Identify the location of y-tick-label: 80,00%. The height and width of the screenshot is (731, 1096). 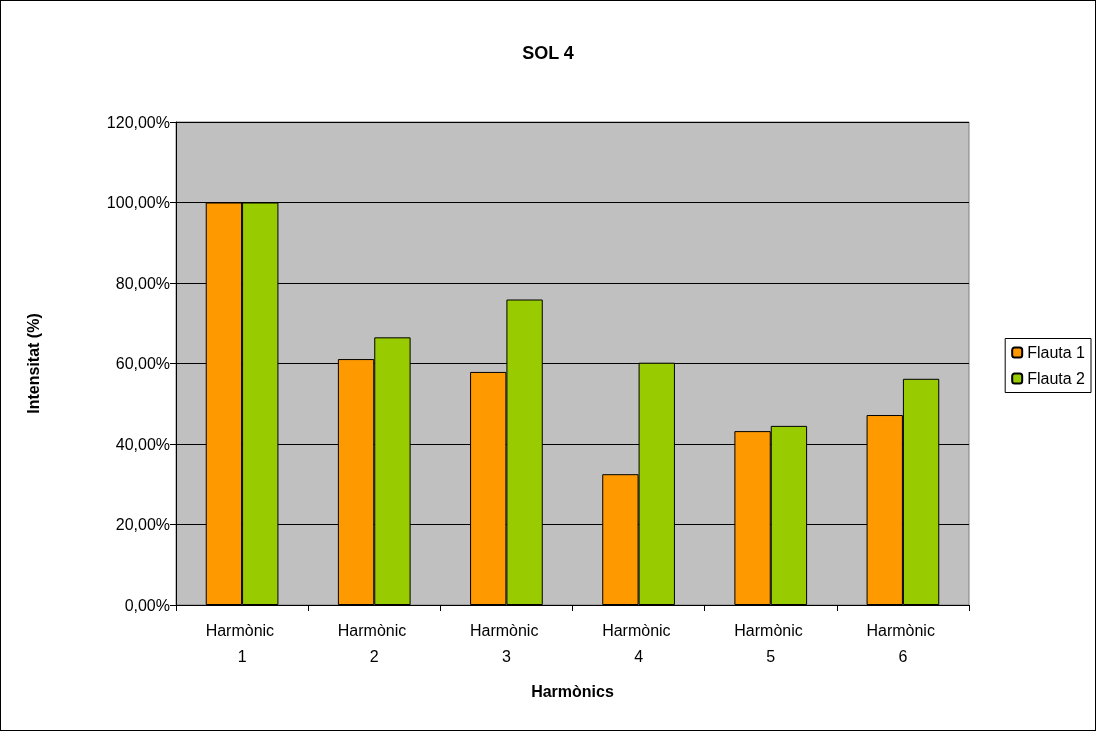
(142, 283).